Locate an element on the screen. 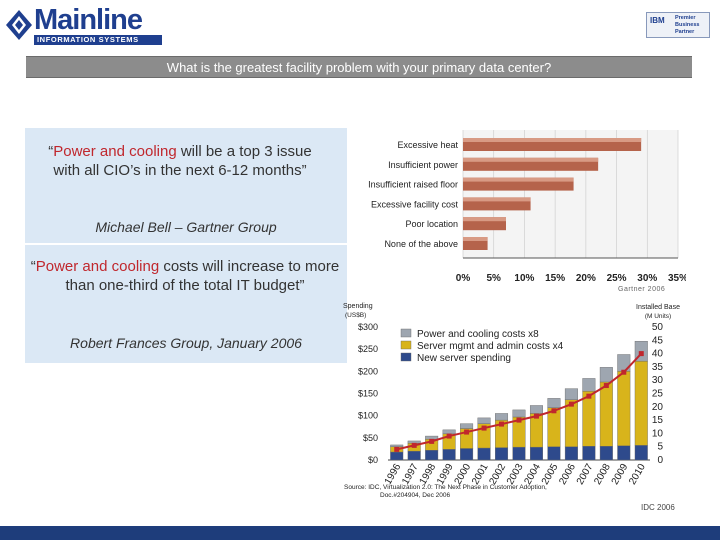  hbar-tick-label: 15% is located at coordinates (555, 278).